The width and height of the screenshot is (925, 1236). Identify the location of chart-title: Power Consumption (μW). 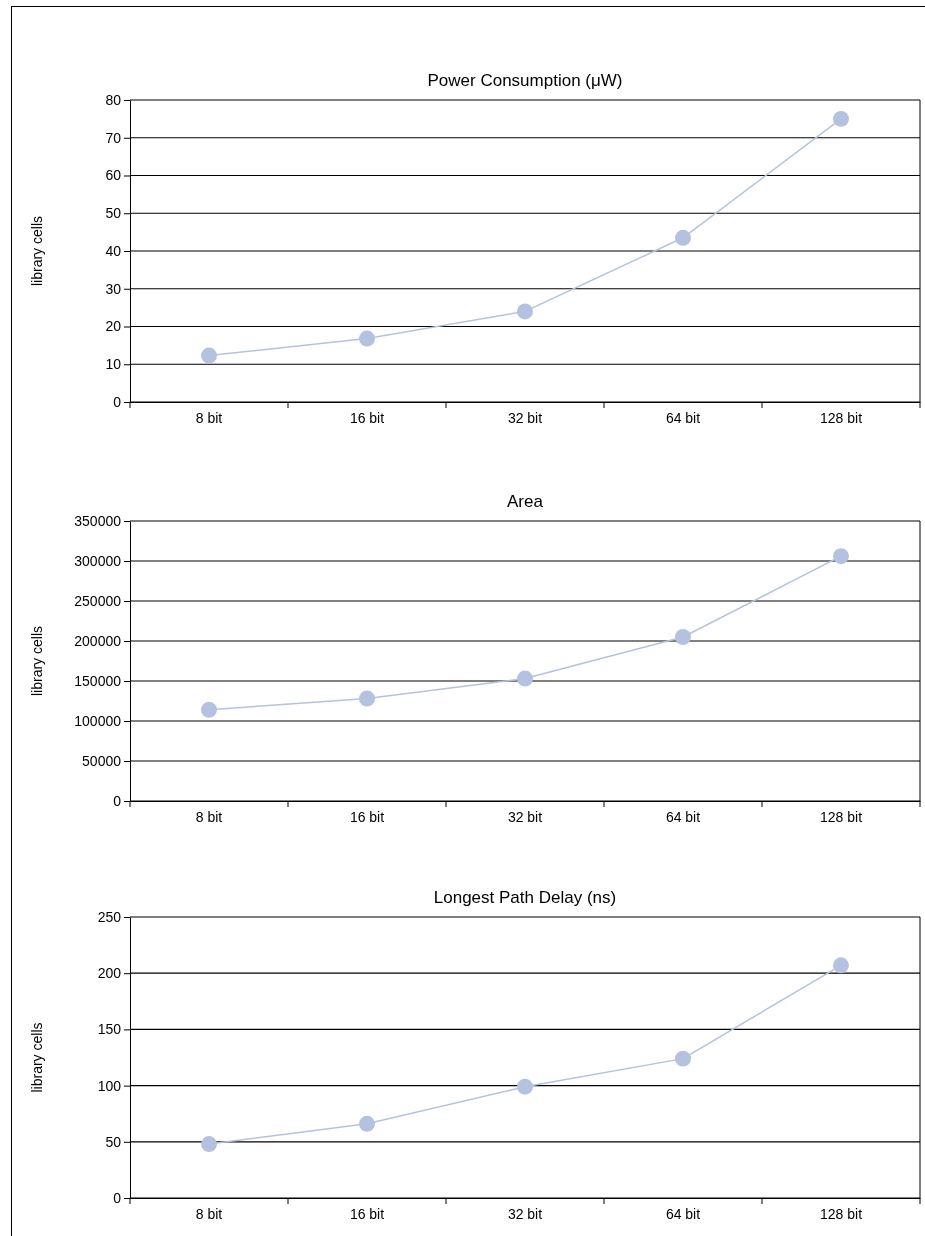
(525, 80).